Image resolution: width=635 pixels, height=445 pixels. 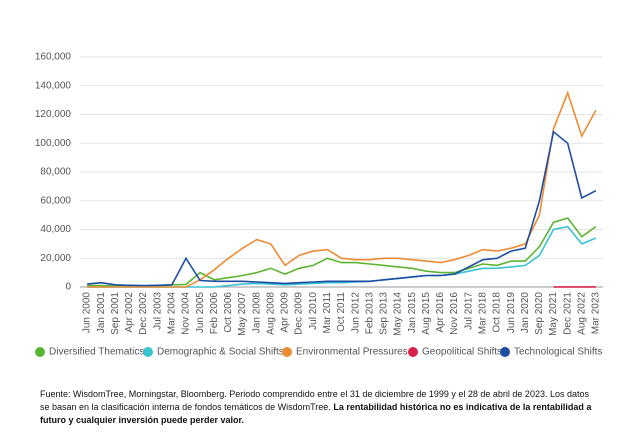 I want to click on x-tick-label: Jan 2015, so click(x=412, y=313).